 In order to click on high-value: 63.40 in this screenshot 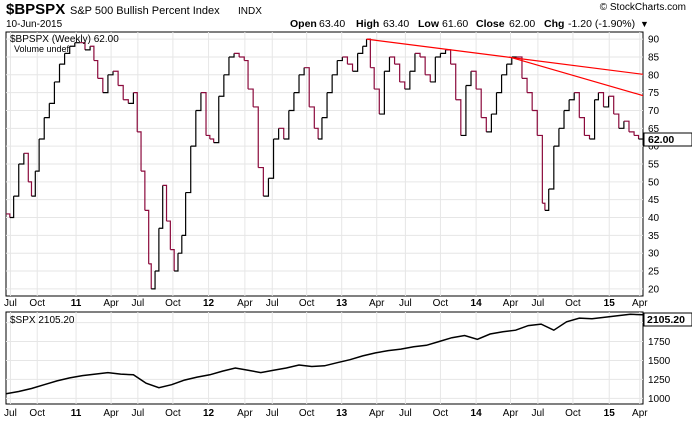, I will do `click(396, 24)`.